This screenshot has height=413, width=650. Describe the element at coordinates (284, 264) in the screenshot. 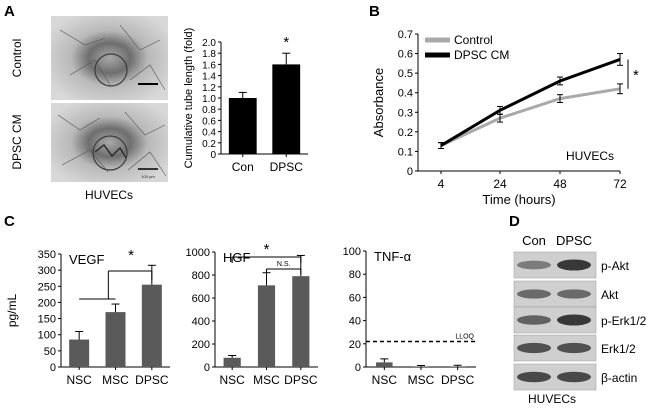

I see `ns-label: N.S.` at that location.